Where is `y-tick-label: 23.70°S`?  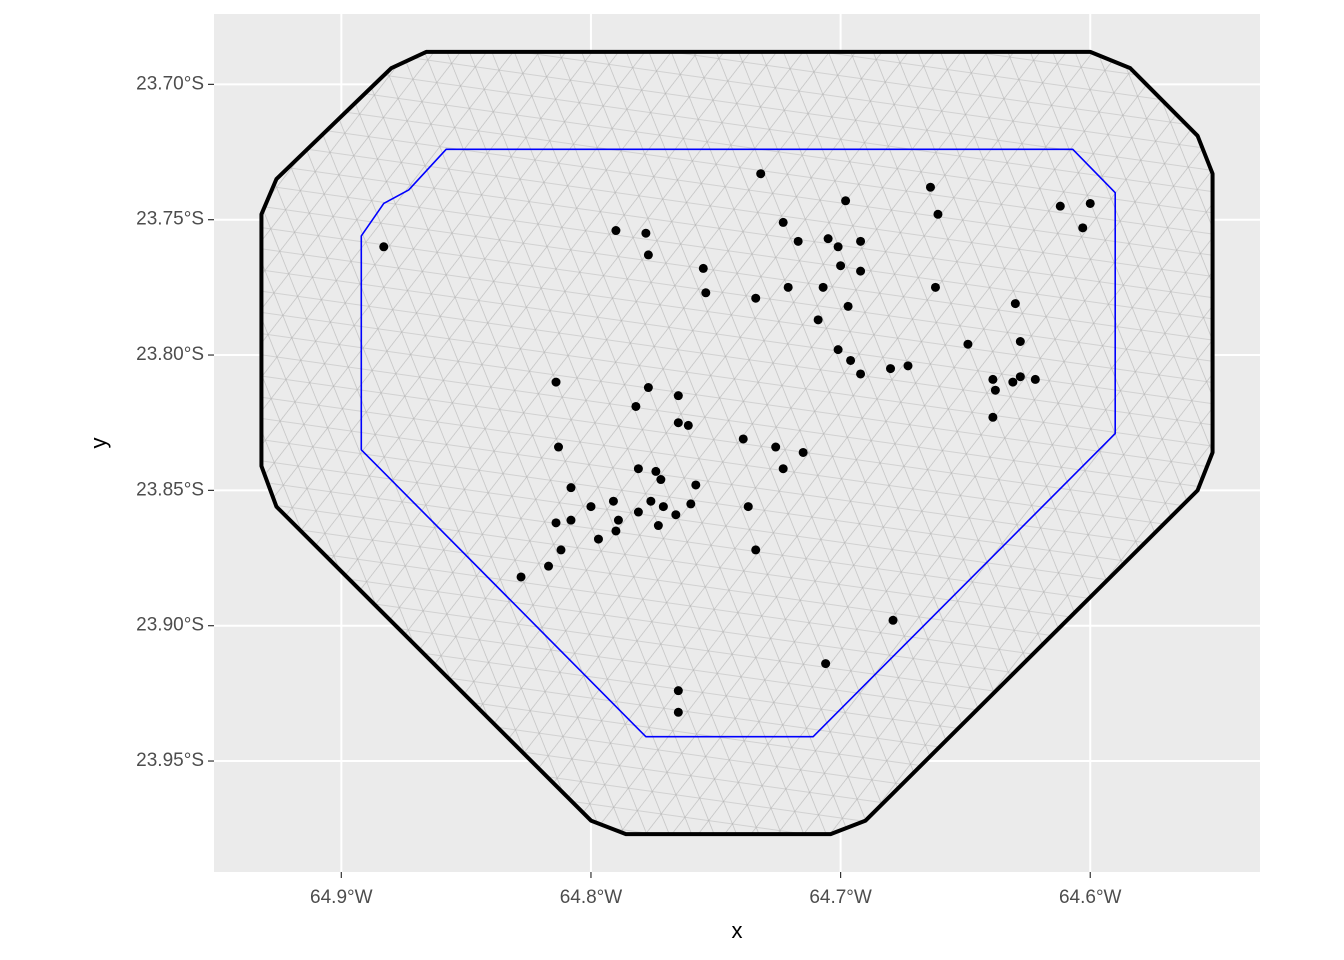 y-tick-label: 23.70°S is located at coordinates (170, 83).